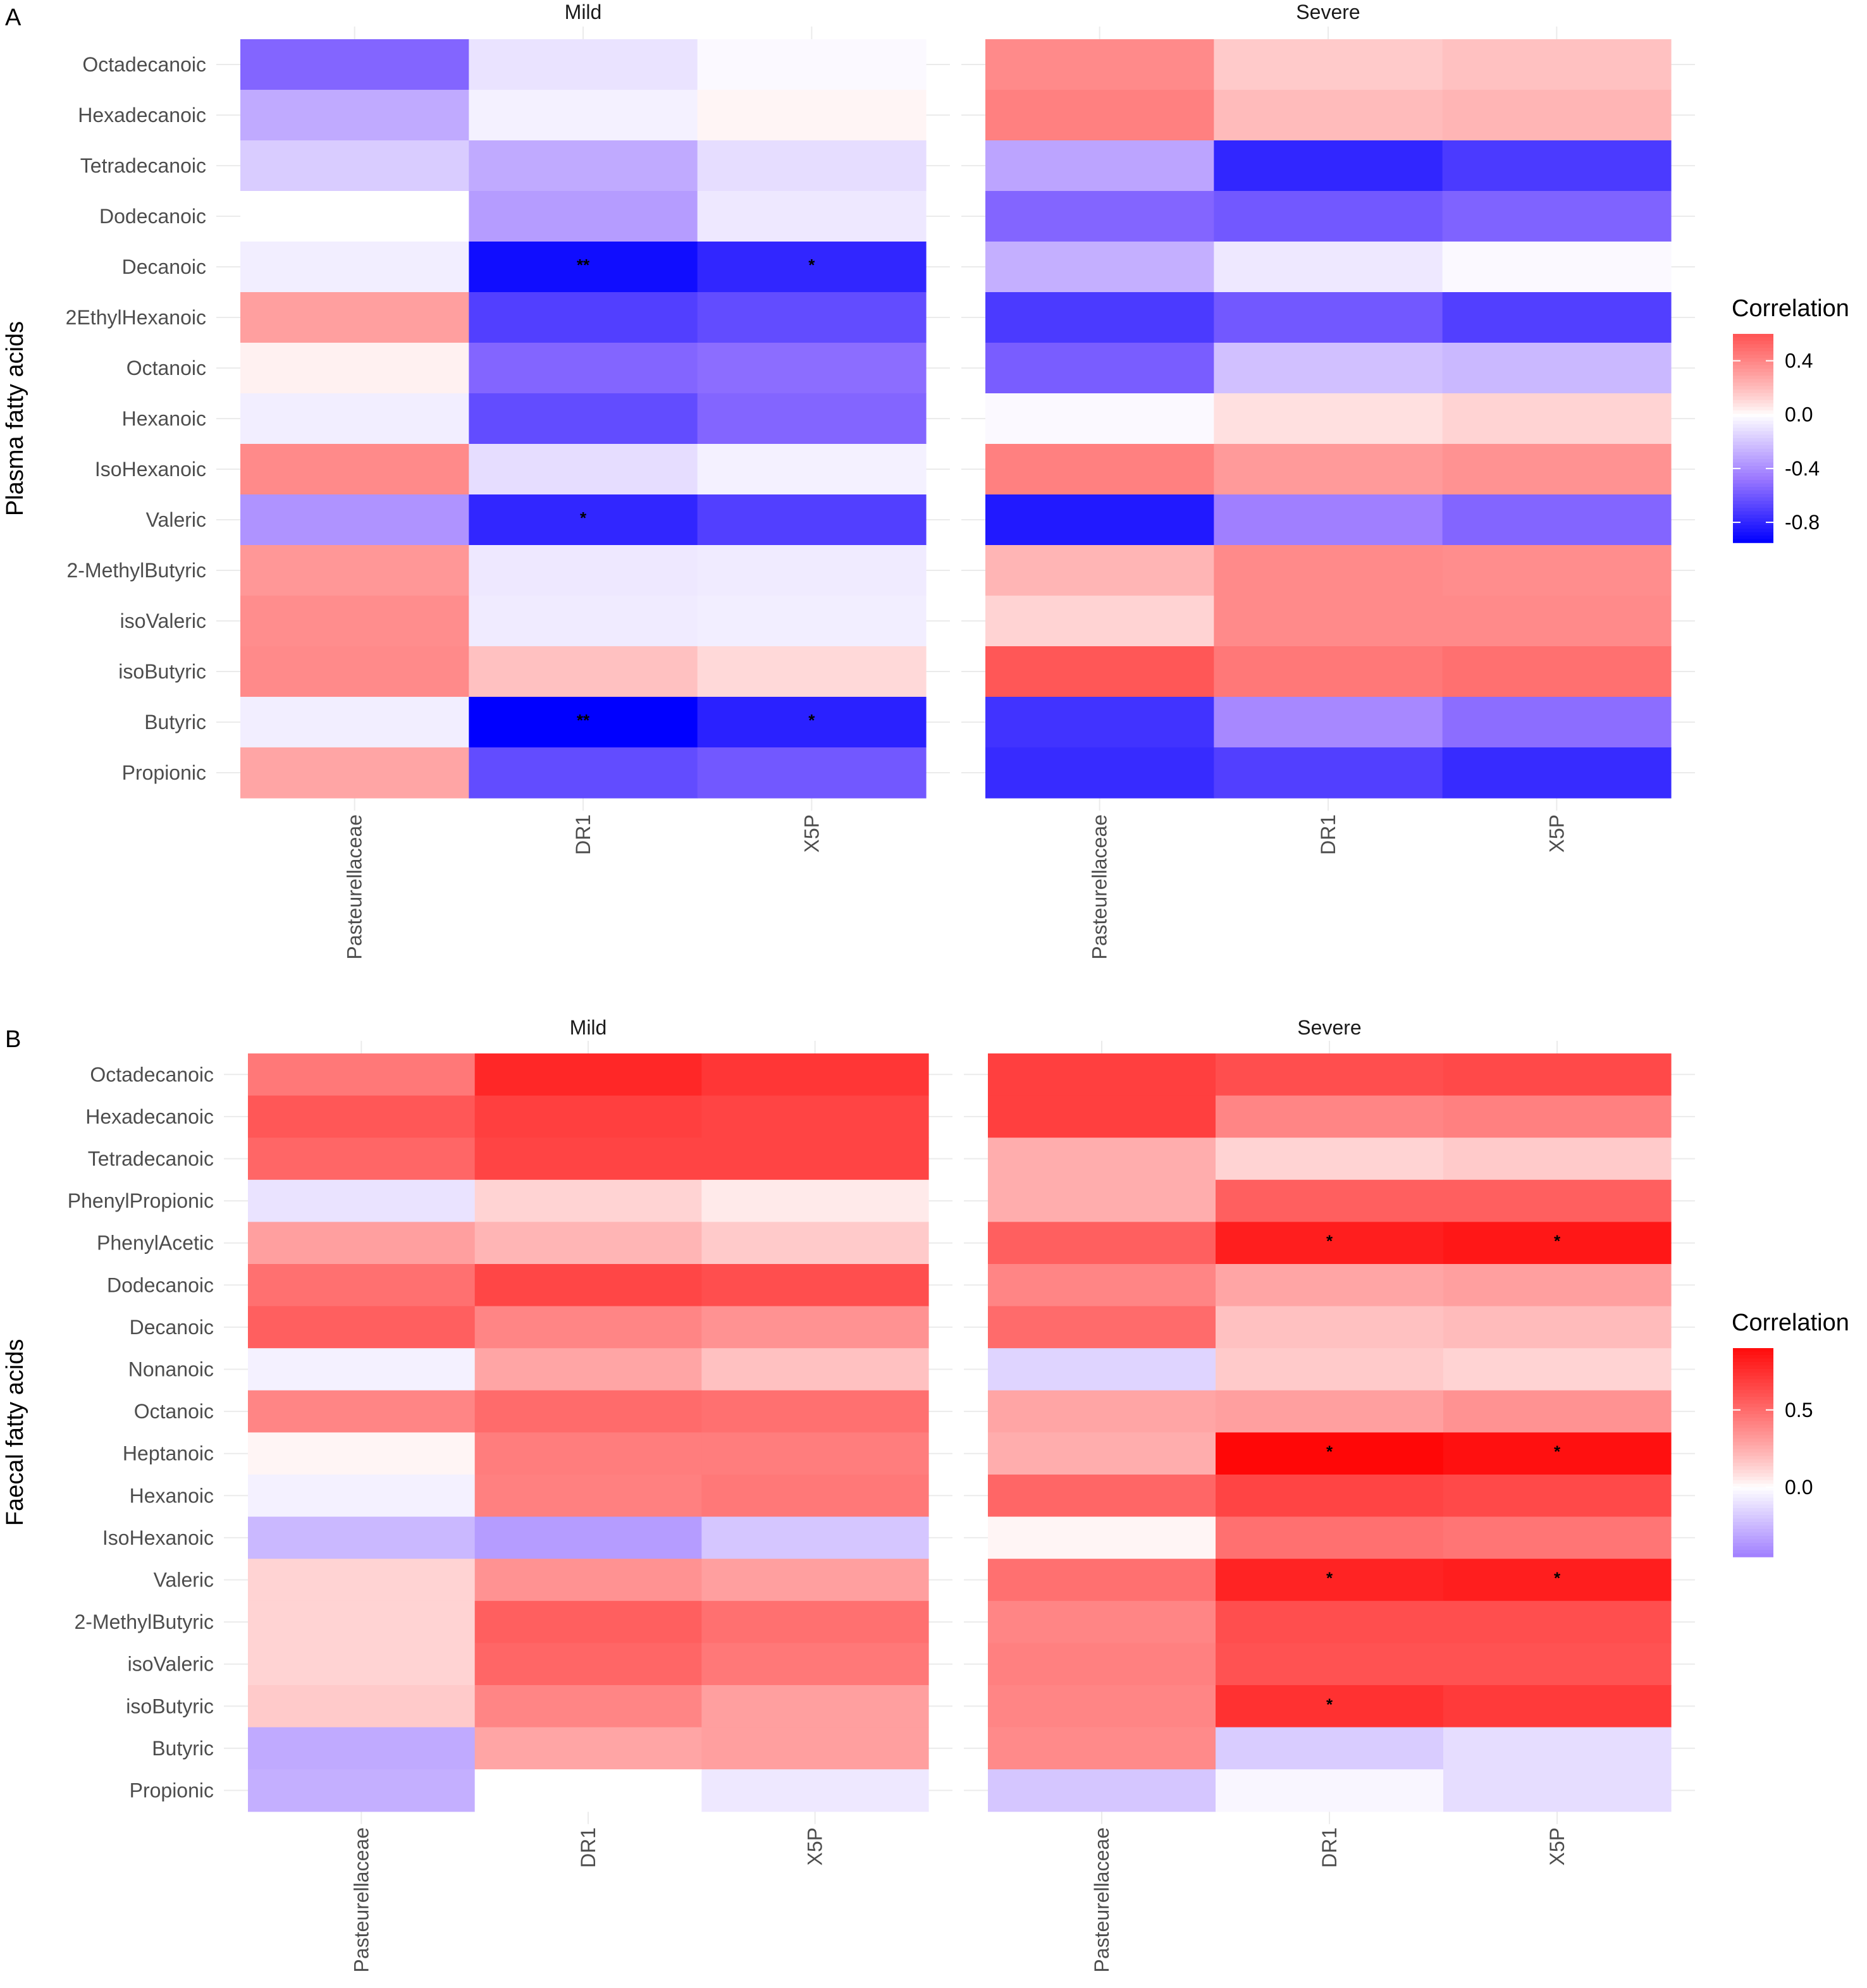  I want to click on row-label: IsoHexanoic, so click(150, 469).